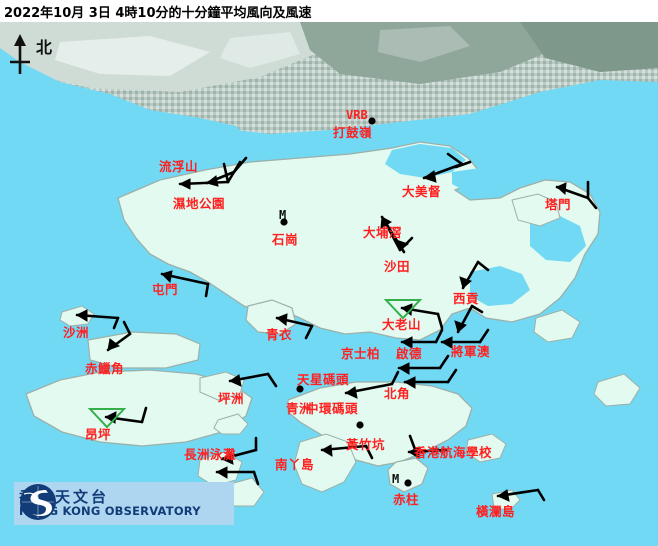 The height and width of the screenshot is (546, 658). I want to click on station-label-wetland-park: 濕地公園, so click(199, 203).